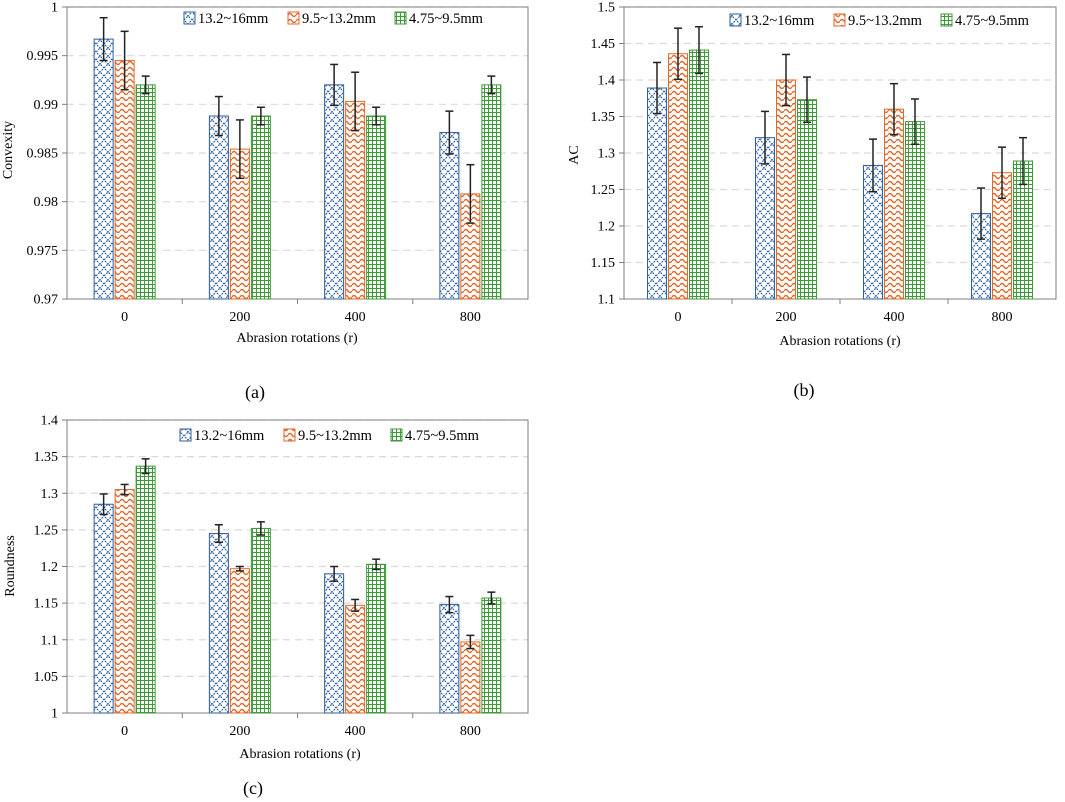 The height and width of the screenshot is (802, 1065). I want to click on chart-b-caption: (b), so click(804, 390).